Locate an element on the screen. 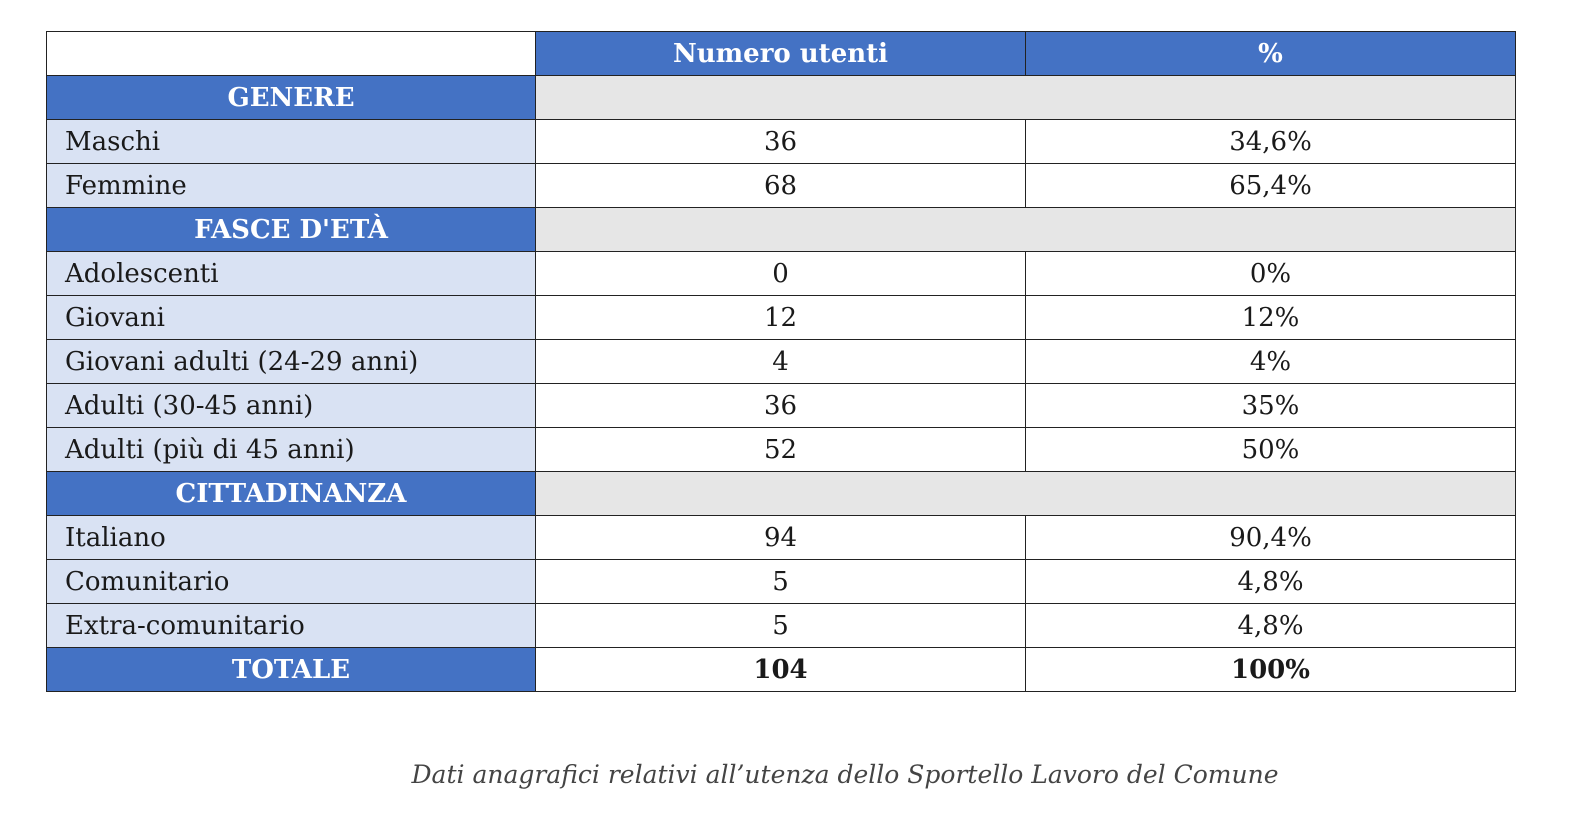 Image resolution: width=1574 pixels, height=833 pixels. row-count: 52 is located at coordinates (780, 449).